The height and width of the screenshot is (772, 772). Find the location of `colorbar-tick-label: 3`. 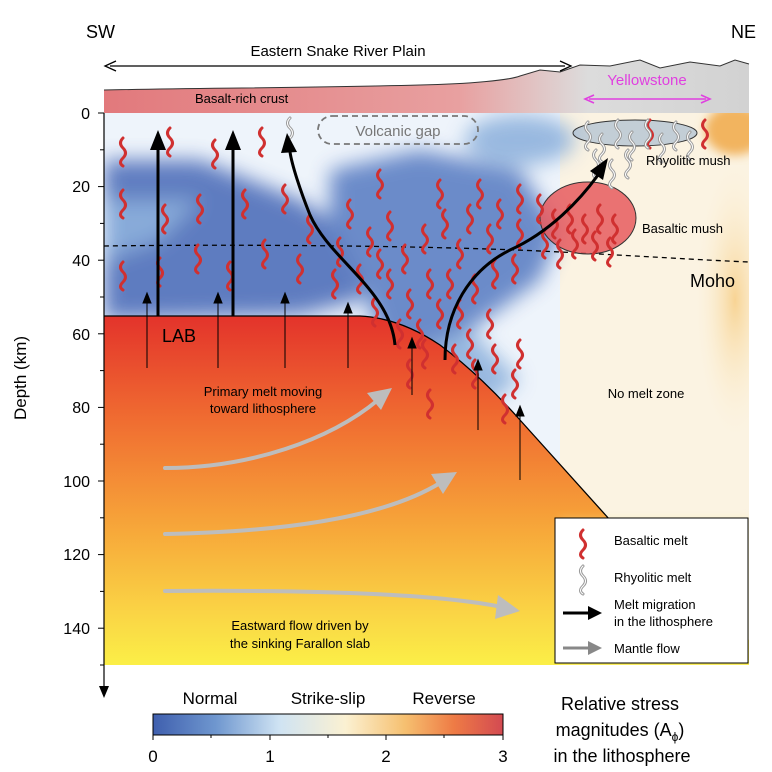

colorbar-tick-label: 3 is located at coordinates (502, 756).